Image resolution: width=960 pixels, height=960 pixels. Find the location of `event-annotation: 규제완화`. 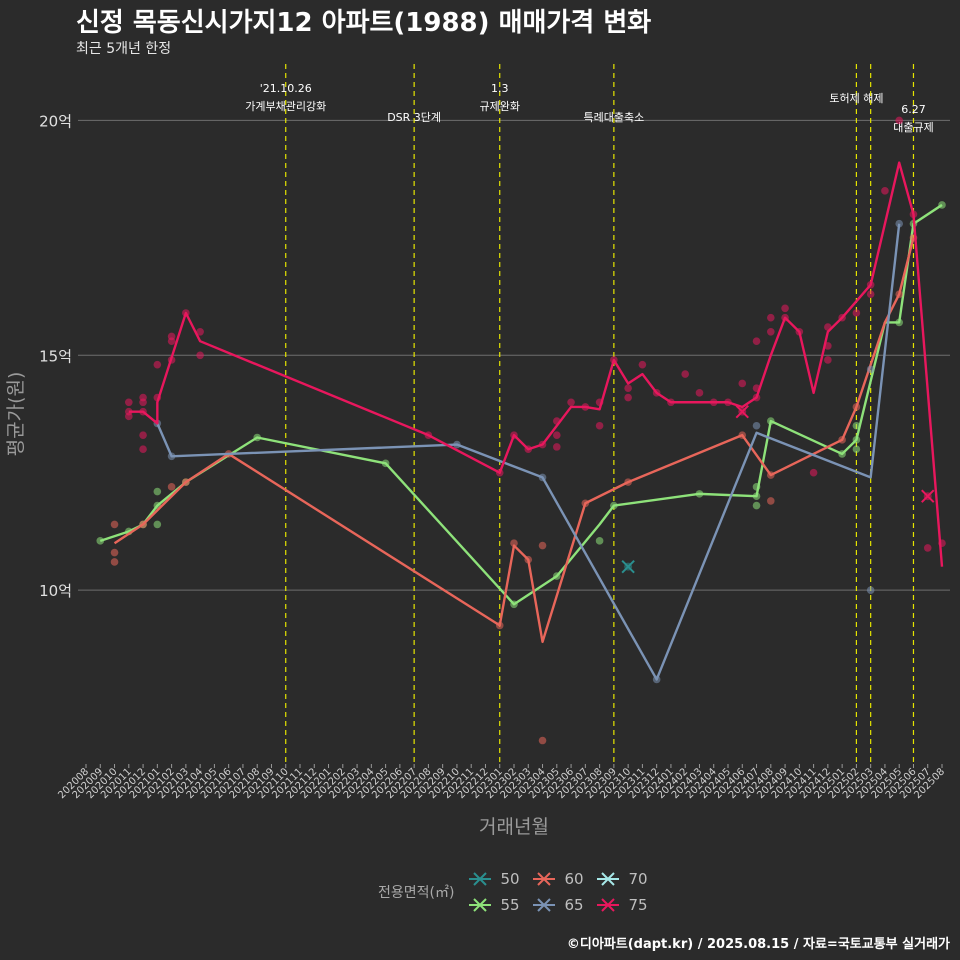

event-annotation: 규제완화 is located at coordinates (499, 106).